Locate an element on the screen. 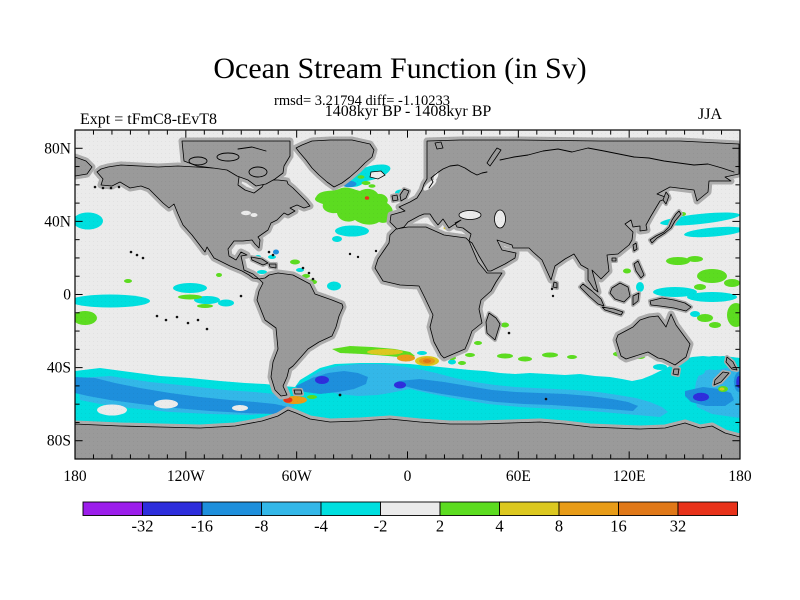 This screenshot has height=600, width=800. colorbar-label: 4 is located at coordinates (499, 526).